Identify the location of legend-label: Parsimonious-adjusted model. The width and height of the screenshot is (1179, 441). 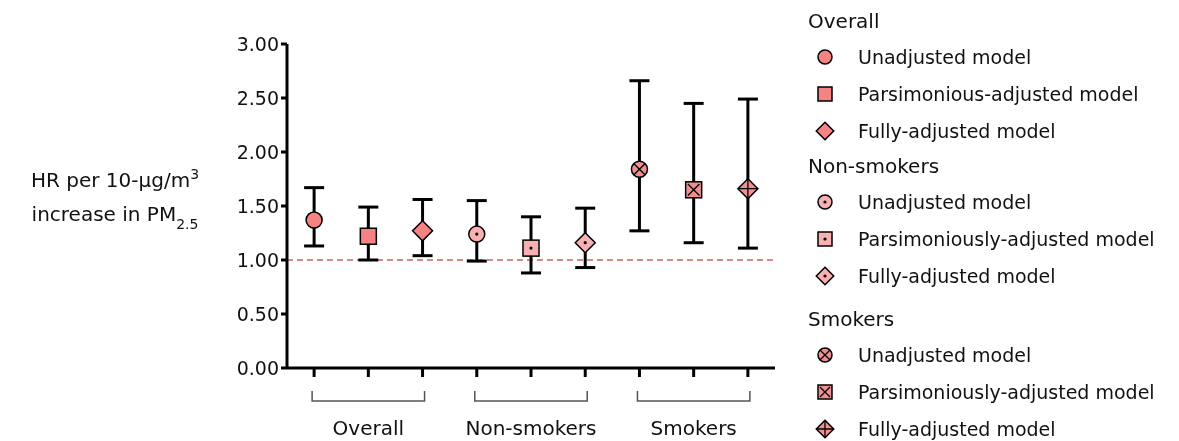
(998, 93).